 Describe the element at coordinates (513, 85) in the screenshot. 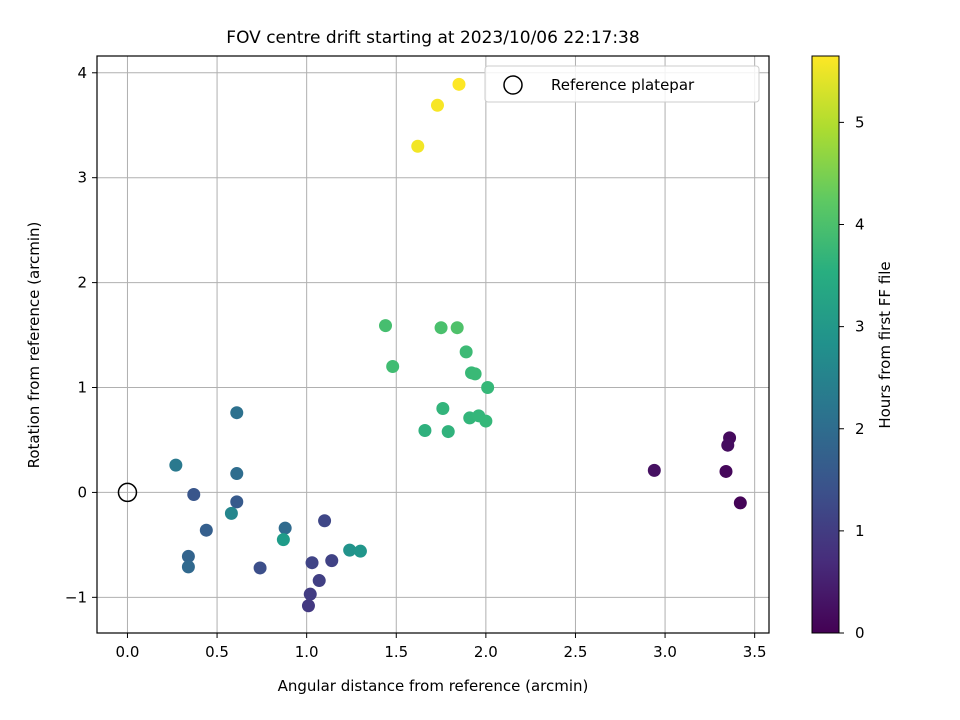

I see `legend-marker` at that location.